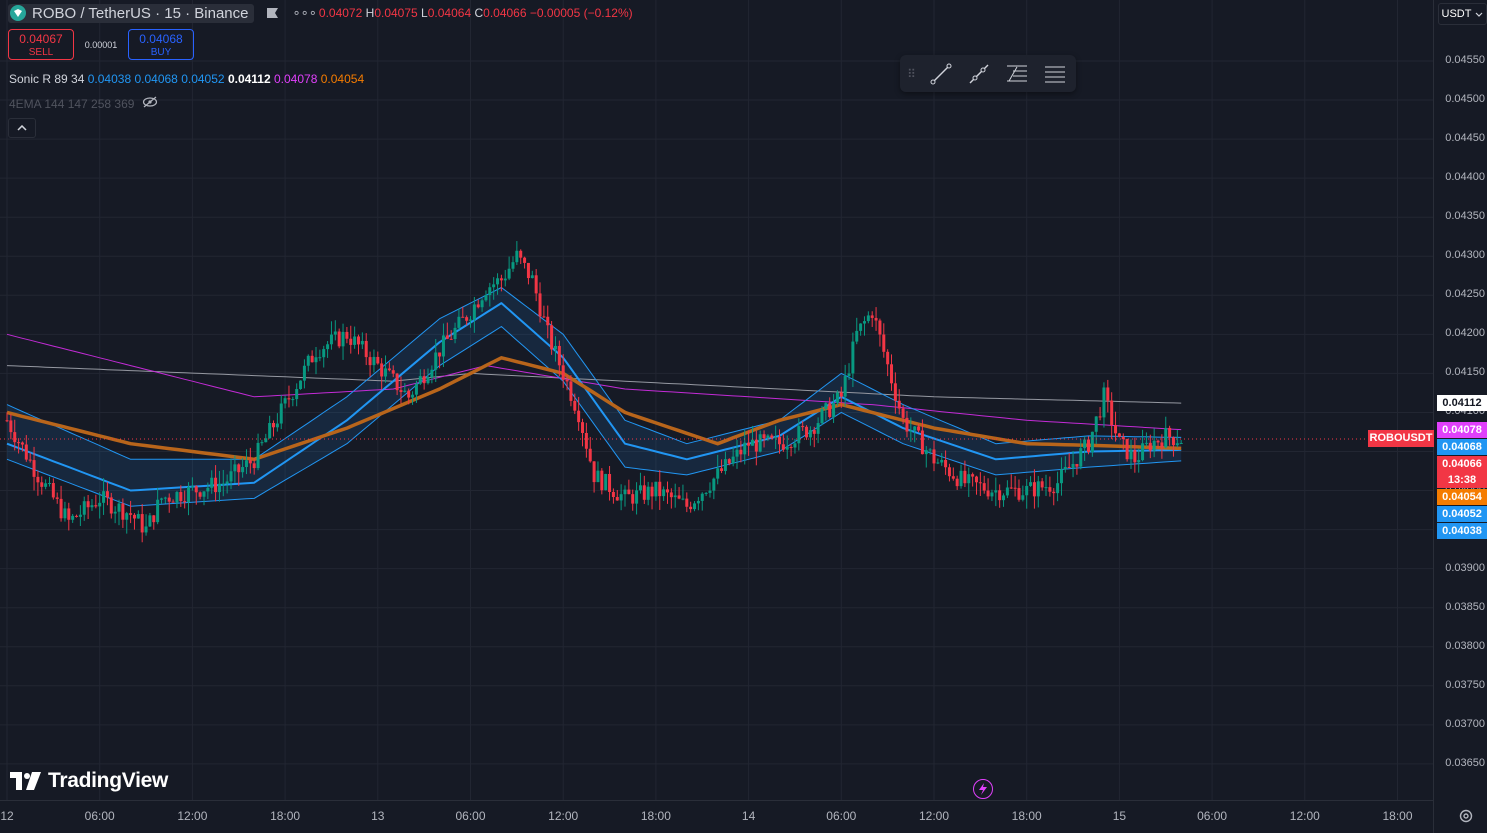 The height and width of the screenshot is (833, 1487). What do you see at coordinates (479, 13) in the screenshot?
I see `close-label: C` at bounding box center [479, 13].